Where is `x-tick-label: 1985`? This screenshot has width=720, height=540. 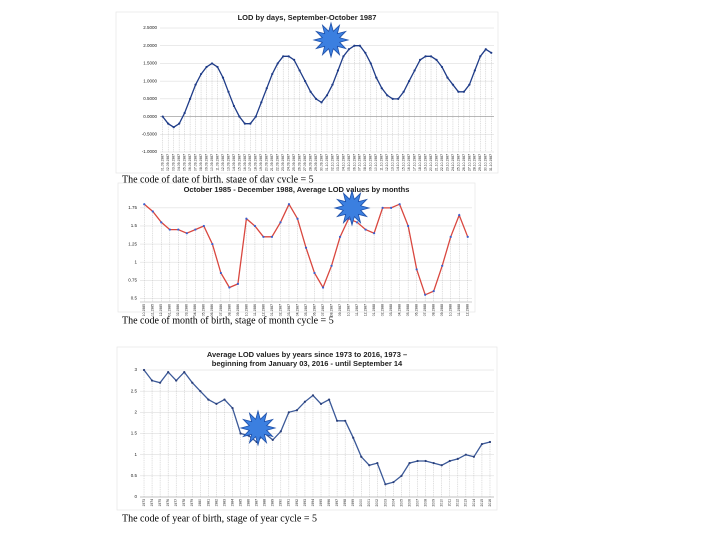 x-tick-label: 1985 is located at coordinates (240, 503).